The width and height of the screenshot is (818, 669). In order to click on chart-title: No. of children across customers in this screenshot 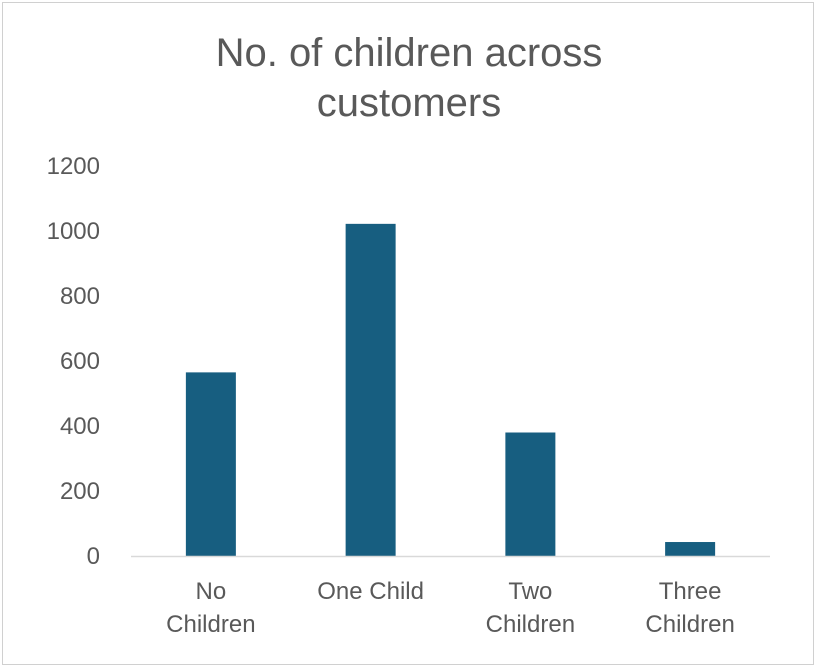, I will do `click(409, 78)`.